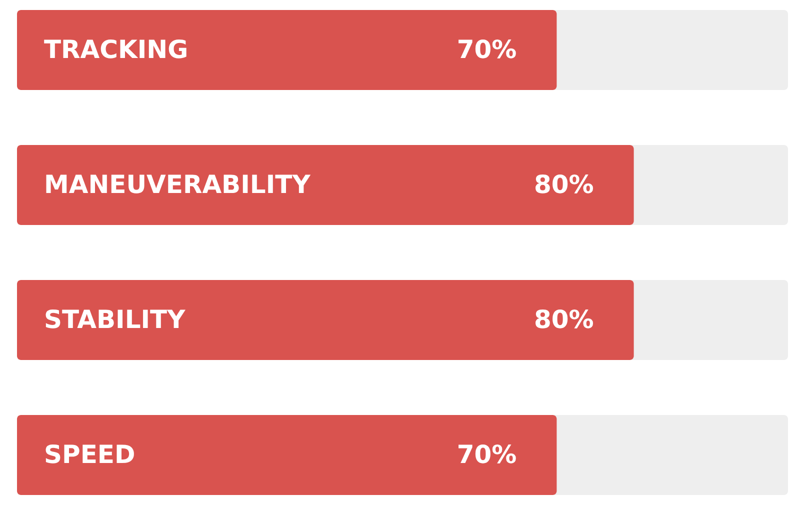  I want to click on y-tick-label: TRACKING, so click(116, 49).